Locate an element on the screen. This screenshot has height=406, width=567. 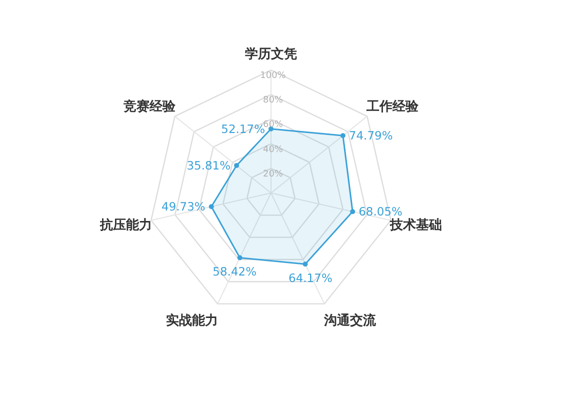
spoke-label: 学历文凭 is located at coordinates (271, 54).